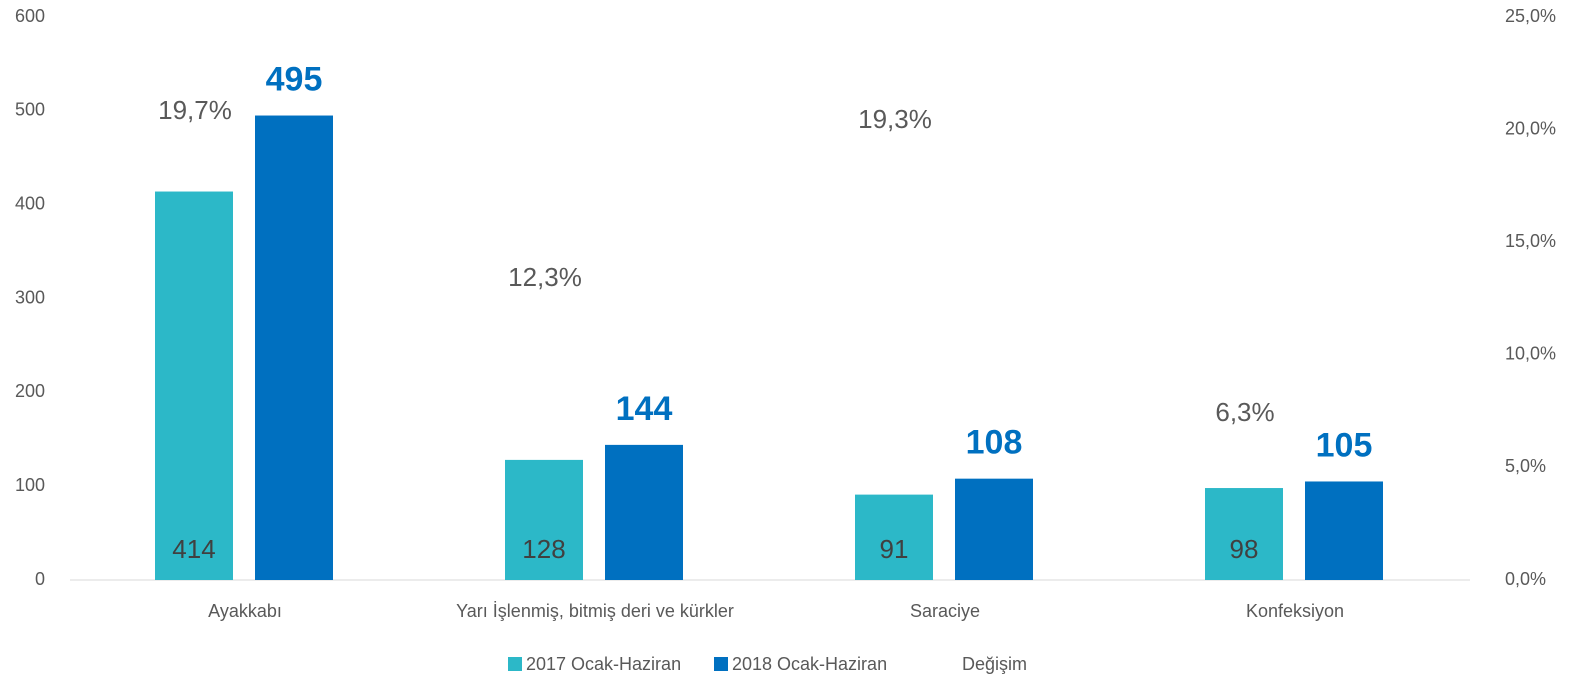 The width and height of the screenshot is (1595, 689). I want to click on y2-tick-label: 20,0%, so click(1530, 128).